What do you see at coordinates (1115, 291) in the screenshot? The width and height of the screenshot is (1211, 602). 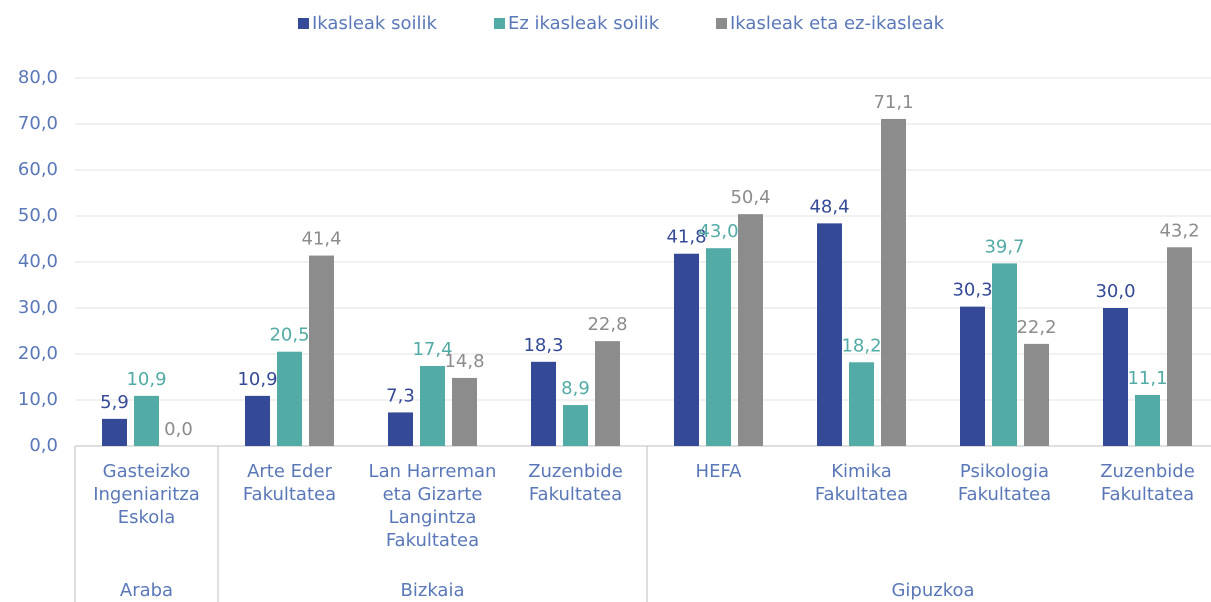 I see `data-label: 30,0` at bounding box center [1115, 291].